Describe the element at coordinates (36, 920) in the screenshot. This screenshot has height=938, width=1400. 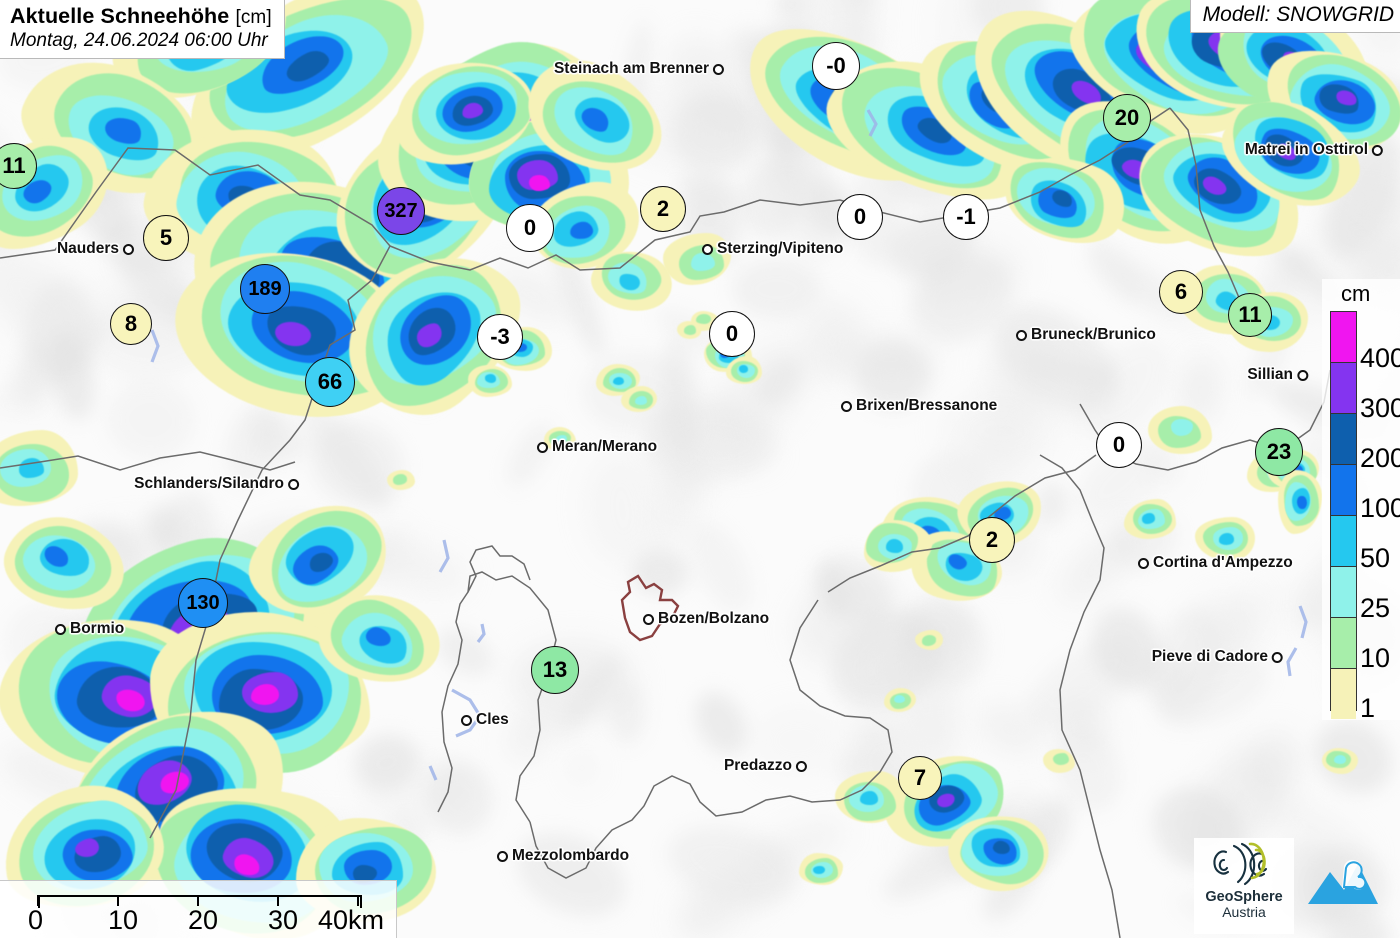
I see `scale-number: 0` at that location.